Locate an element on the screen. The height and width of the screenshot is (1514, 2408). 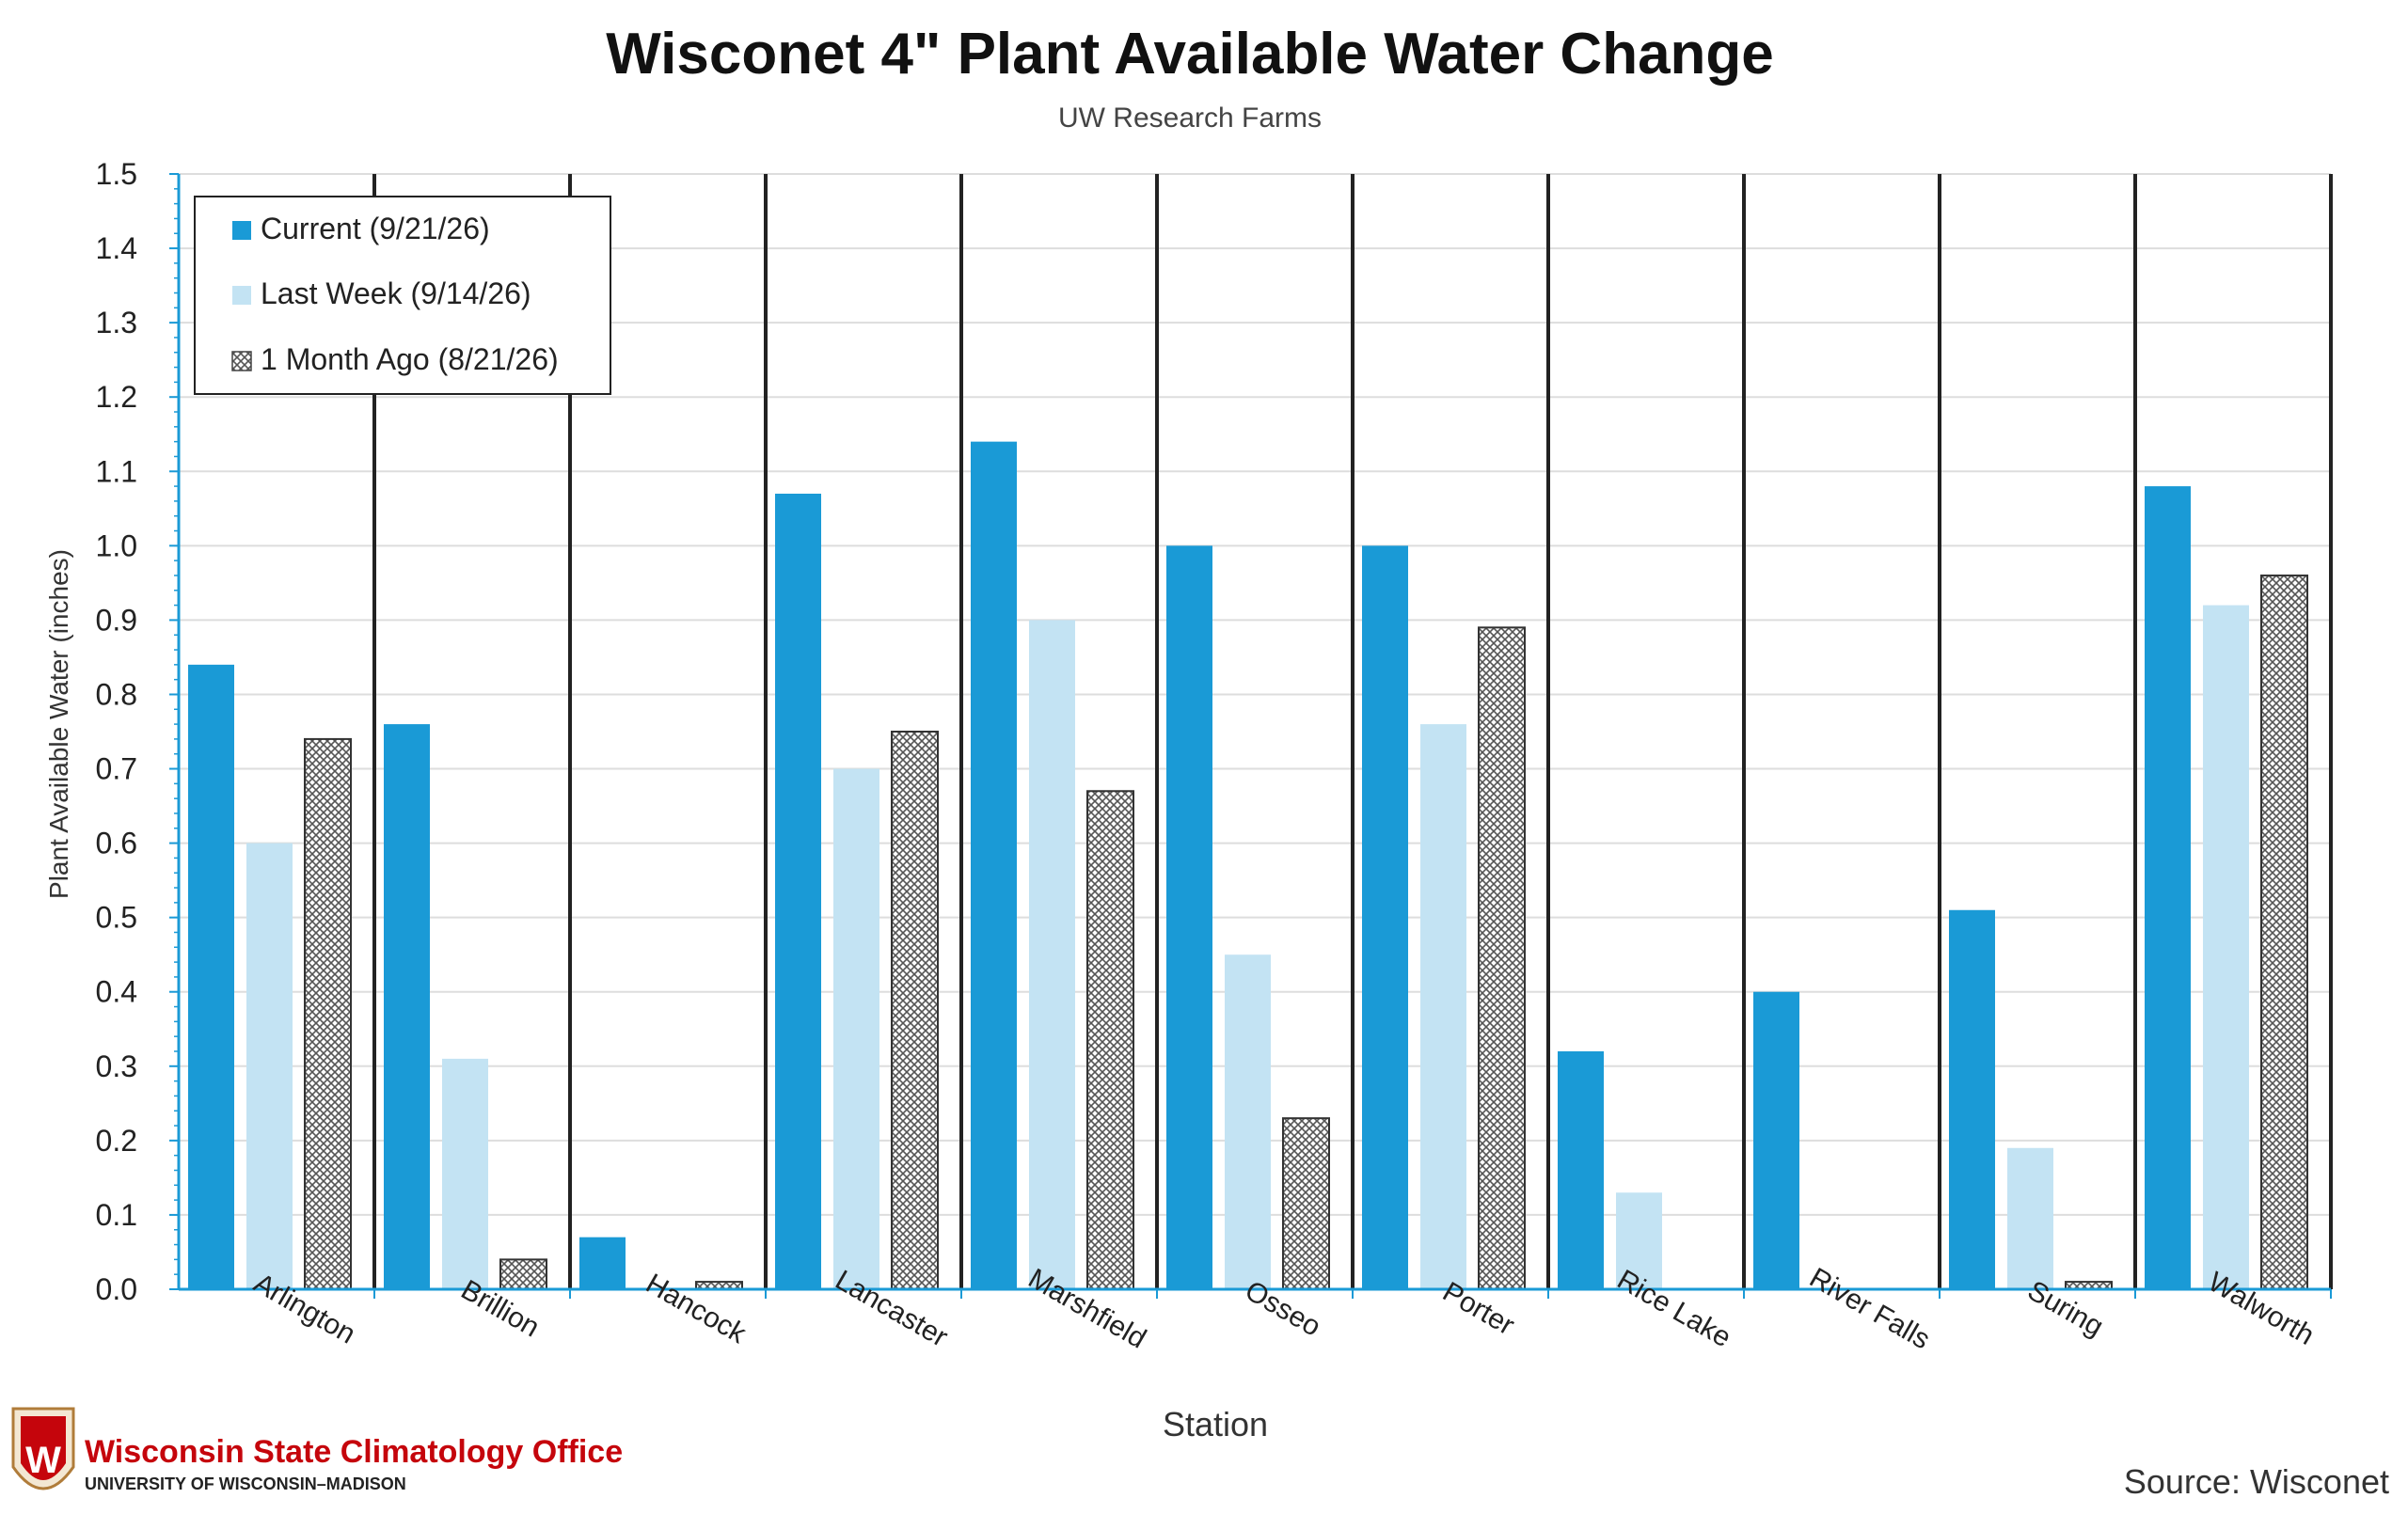
y-tick-label: 0.7 is located at coordinates (117, 769).